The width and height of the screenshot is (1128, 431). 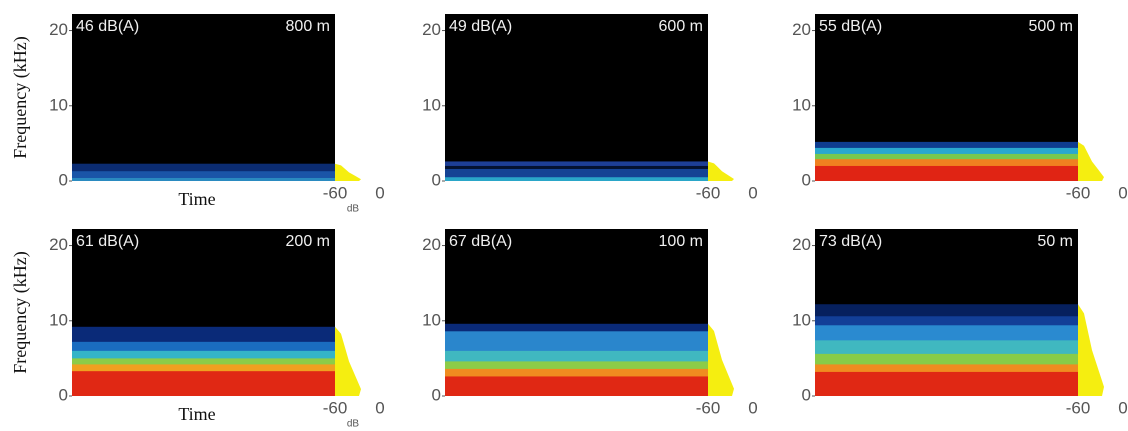 I want to click on level-label: 49 dB(A), so click(x=480, y=26).